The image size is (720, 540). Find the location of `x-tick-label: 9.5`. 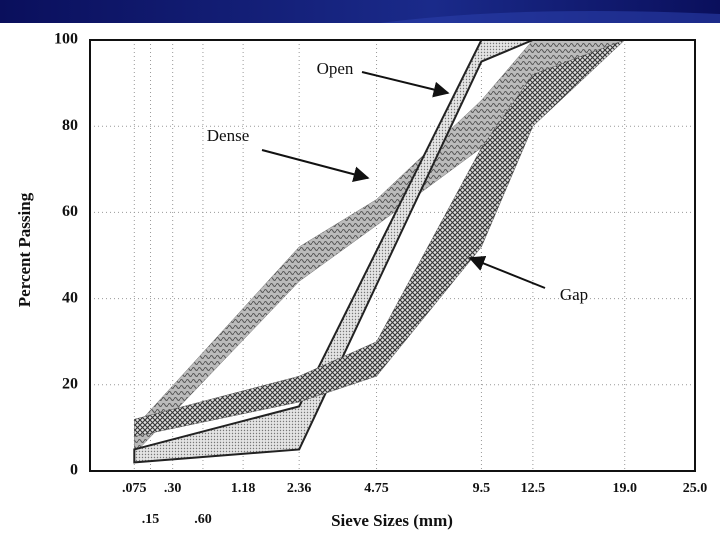

x-tick-label: 9.5 is located at coordinates (482, 488).